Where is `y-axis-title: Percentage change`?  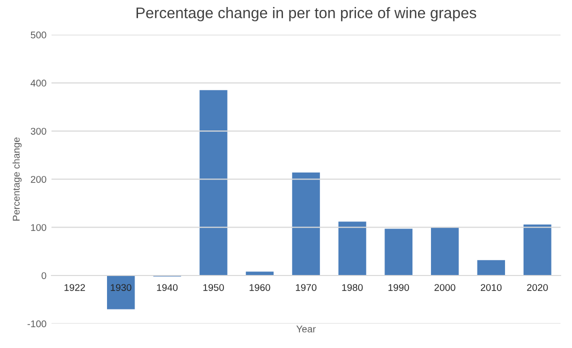
y-axis-title: Percentage change is located at coordinates (17, 179).